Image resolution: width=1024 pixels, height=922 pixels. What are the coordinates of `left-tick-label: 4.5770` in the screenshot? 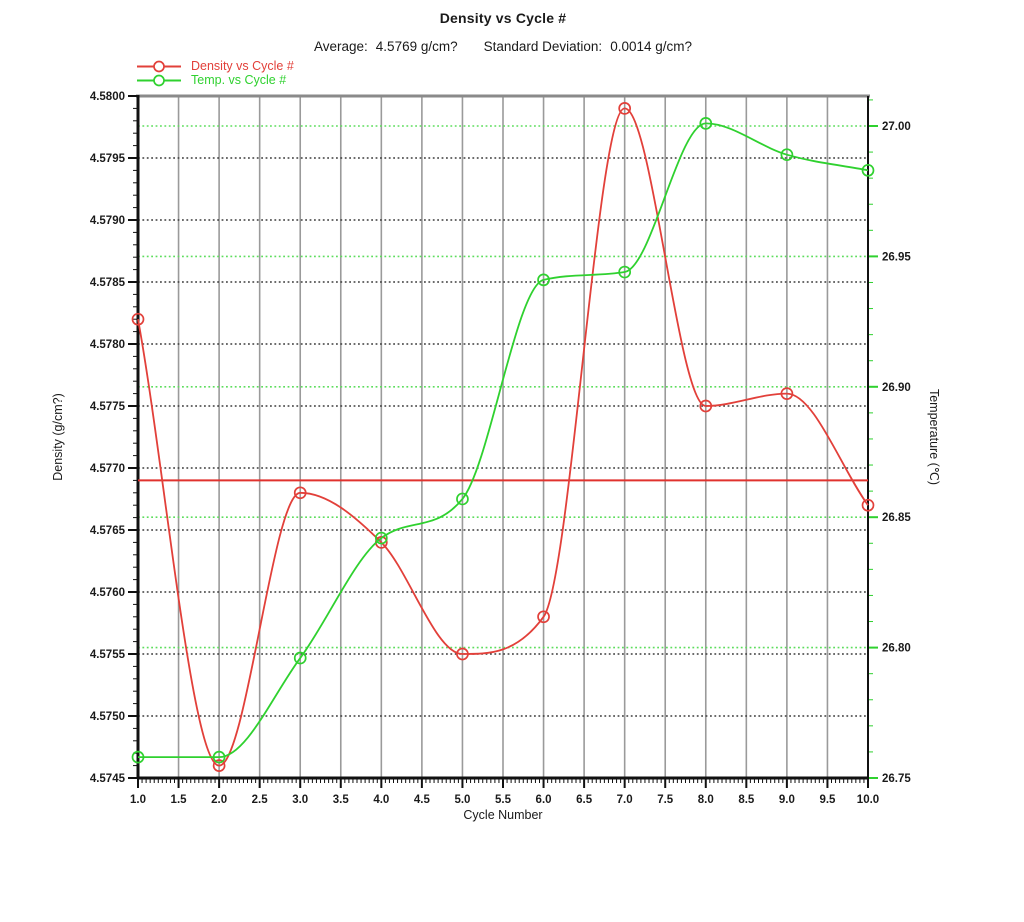 It's located at (107, 469).